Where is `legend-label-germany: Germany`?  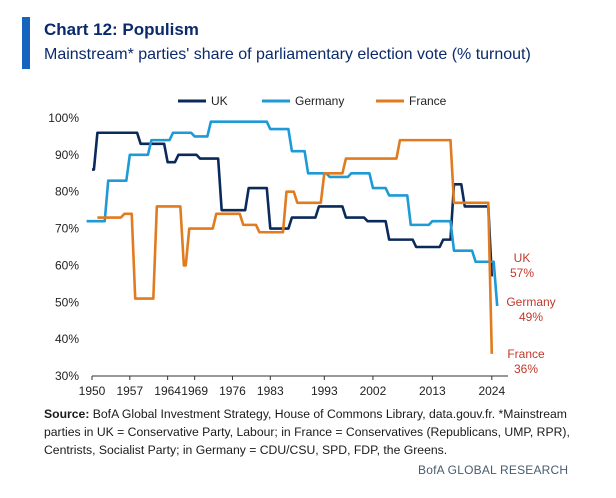
legend-label-germany: Germany is located at coordinates (319, 101).